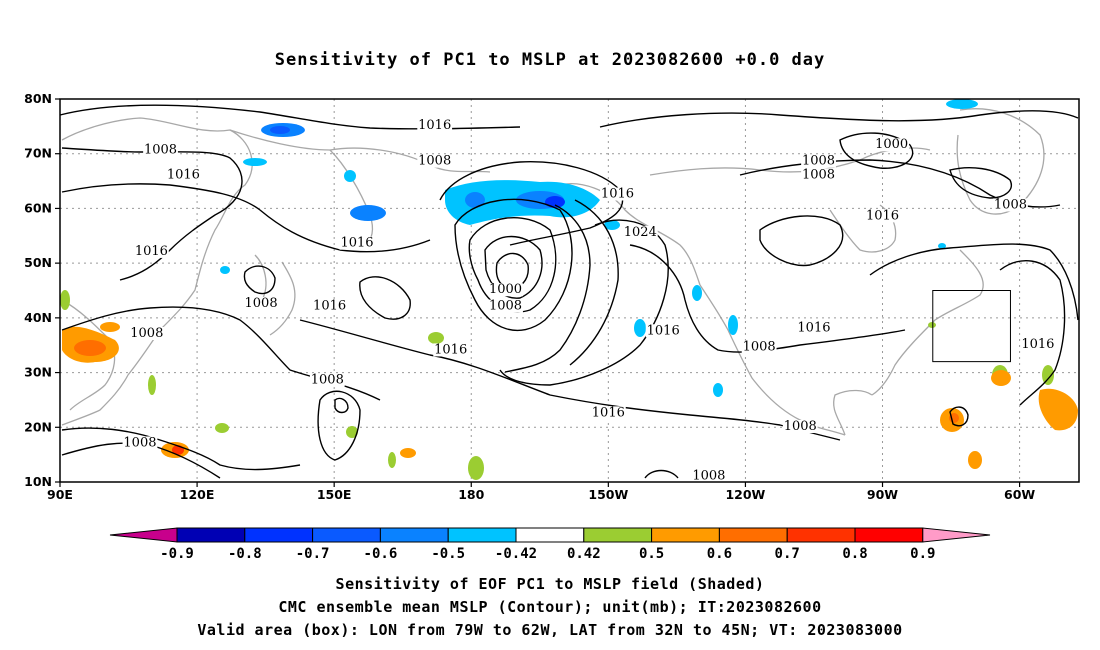  I want to click on shade-cyan-ne-pacific, so click(697, 293).